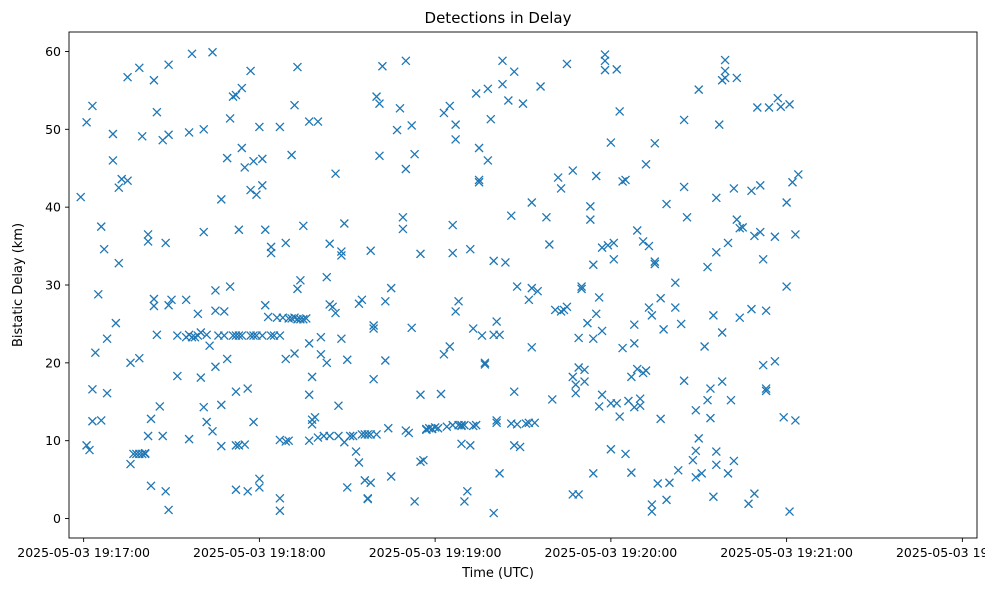  I want to click on x-tick-label: 2025-05-03 19:22:00, so click(940, 552).